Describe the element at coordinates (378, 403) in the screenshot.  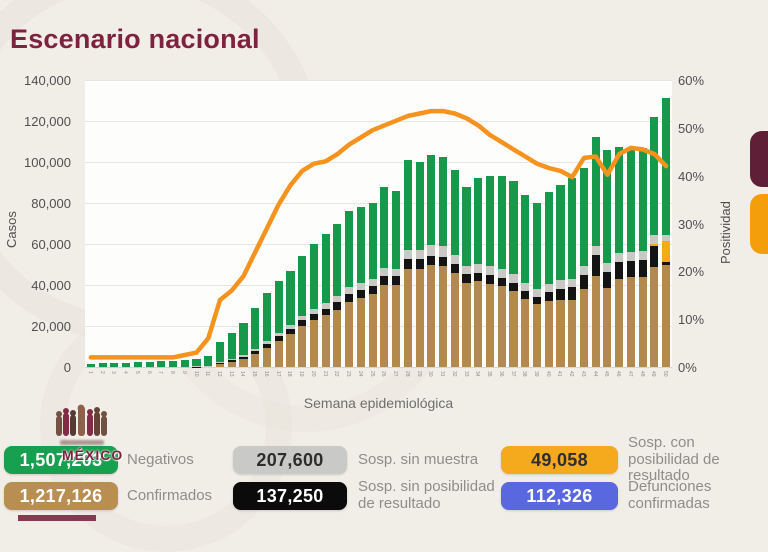
I see `x-axis-title: Semana epidemiológica` at that location.